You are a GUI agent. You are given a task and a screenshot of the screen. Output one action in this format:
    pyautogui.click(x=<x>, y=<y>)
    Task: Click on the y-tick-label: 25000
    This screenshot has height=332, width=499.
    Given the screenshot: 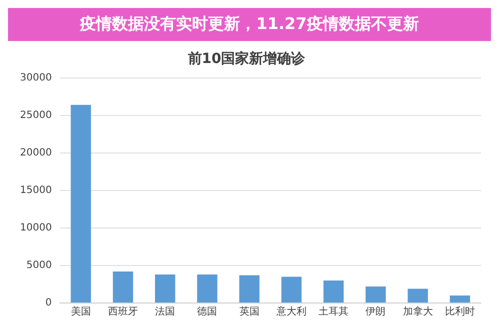 What is the action you would take?
    pyautogui.click(x=36, y=115)
    